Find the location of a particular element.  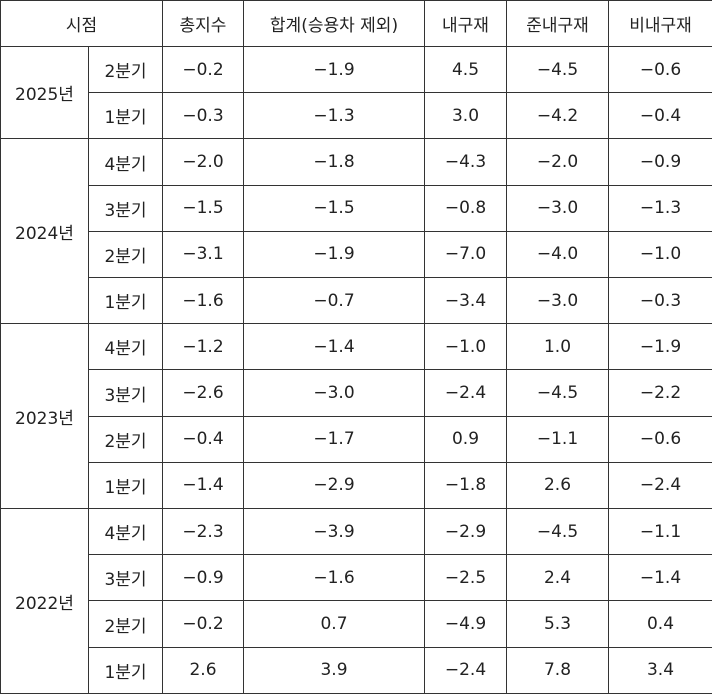

header-cell: 준내구재 is located at coordinates (557, 23).